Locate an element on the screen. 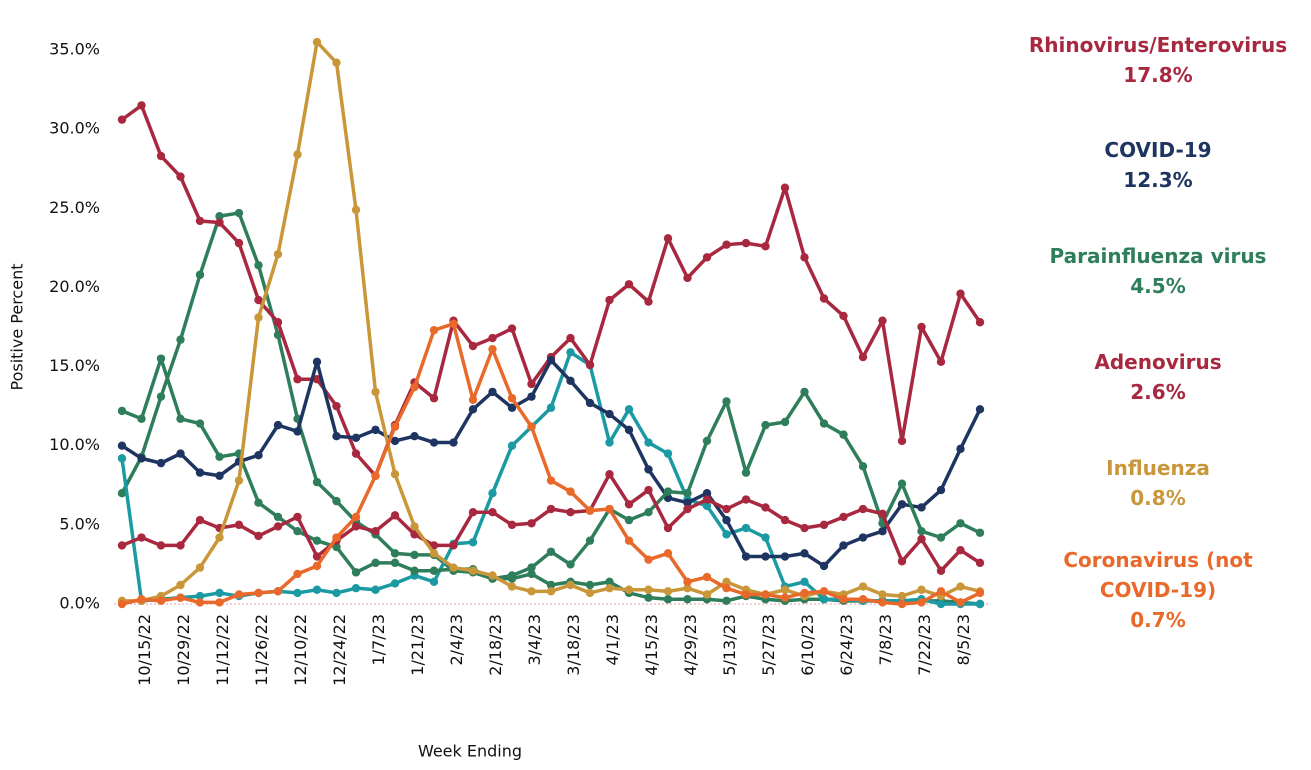  legend-entry: Parainfluenza virus 4.5% is located at coordinates (1158, 271).